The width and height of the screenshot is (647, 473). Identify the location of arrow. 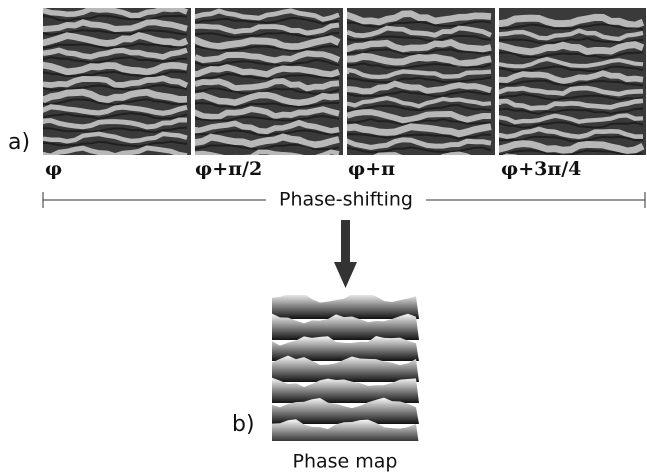
(345, 254).